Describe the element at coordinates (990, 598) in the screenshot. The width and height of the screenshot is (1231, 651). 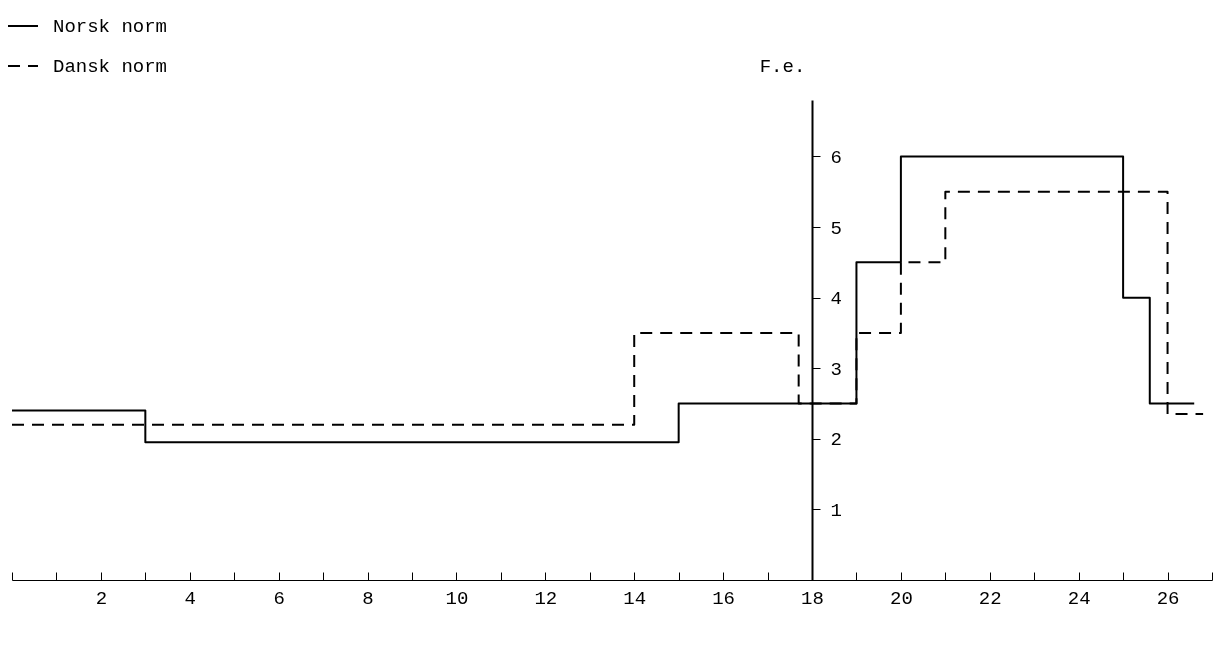
I see `x-tick-label: 22` at that location.